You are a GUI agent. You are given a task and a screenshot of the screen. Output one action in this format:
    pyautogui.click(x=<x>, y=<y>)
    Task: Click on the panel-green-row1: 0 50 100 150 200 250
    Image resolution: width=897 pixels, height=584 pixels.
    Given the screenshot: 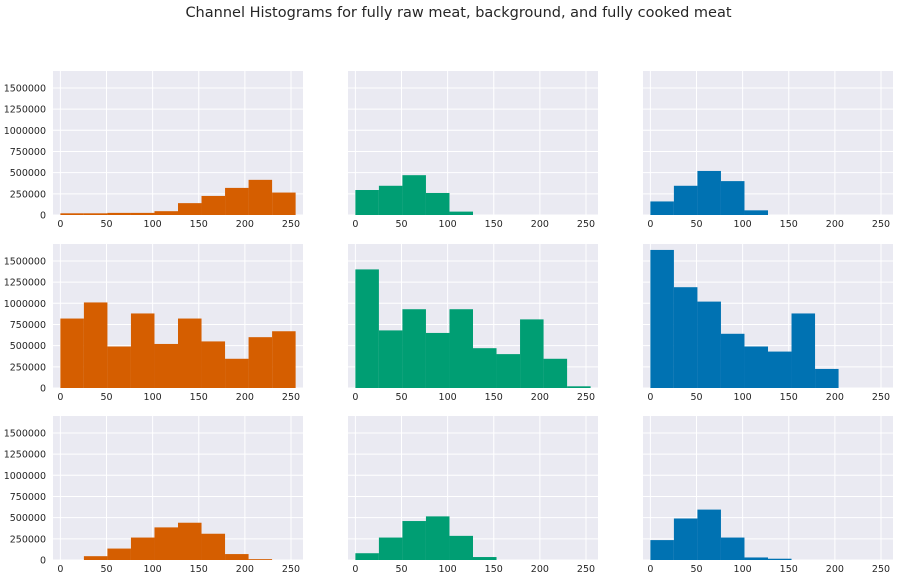 What is the action you would take?
    pyautogui.click(x=473, y=323)
    